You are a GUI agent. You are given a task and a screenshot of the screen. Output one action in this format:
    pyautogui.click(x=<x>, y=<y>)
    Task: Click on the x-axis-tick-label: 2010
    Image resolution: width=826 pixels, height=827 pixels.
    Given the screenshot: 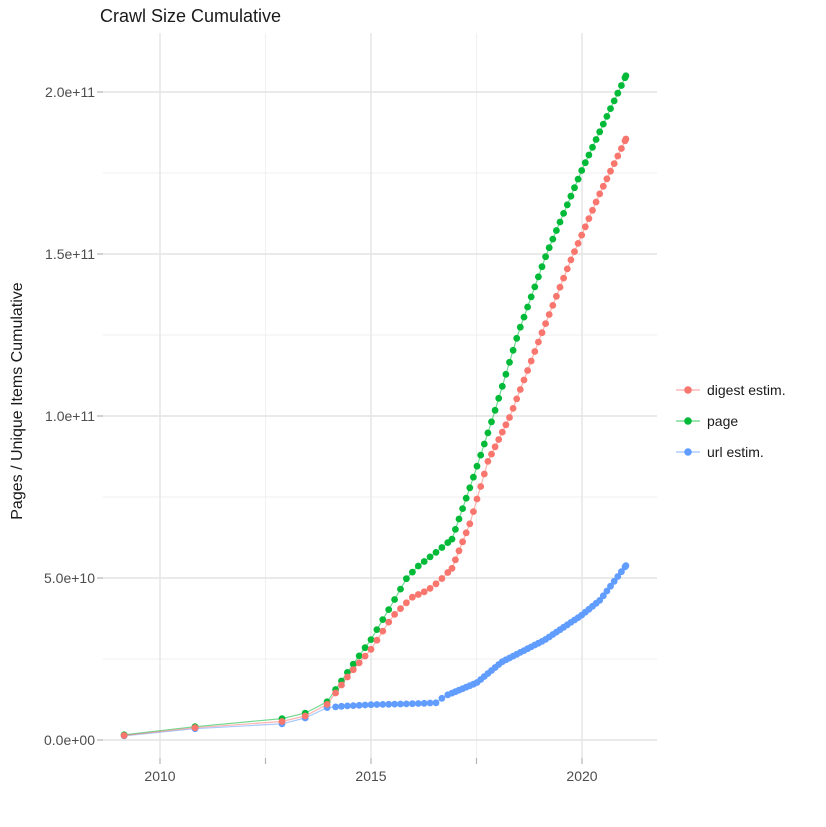 What is the action you would take?
    pyautogui.click(x=160, y=776)
    